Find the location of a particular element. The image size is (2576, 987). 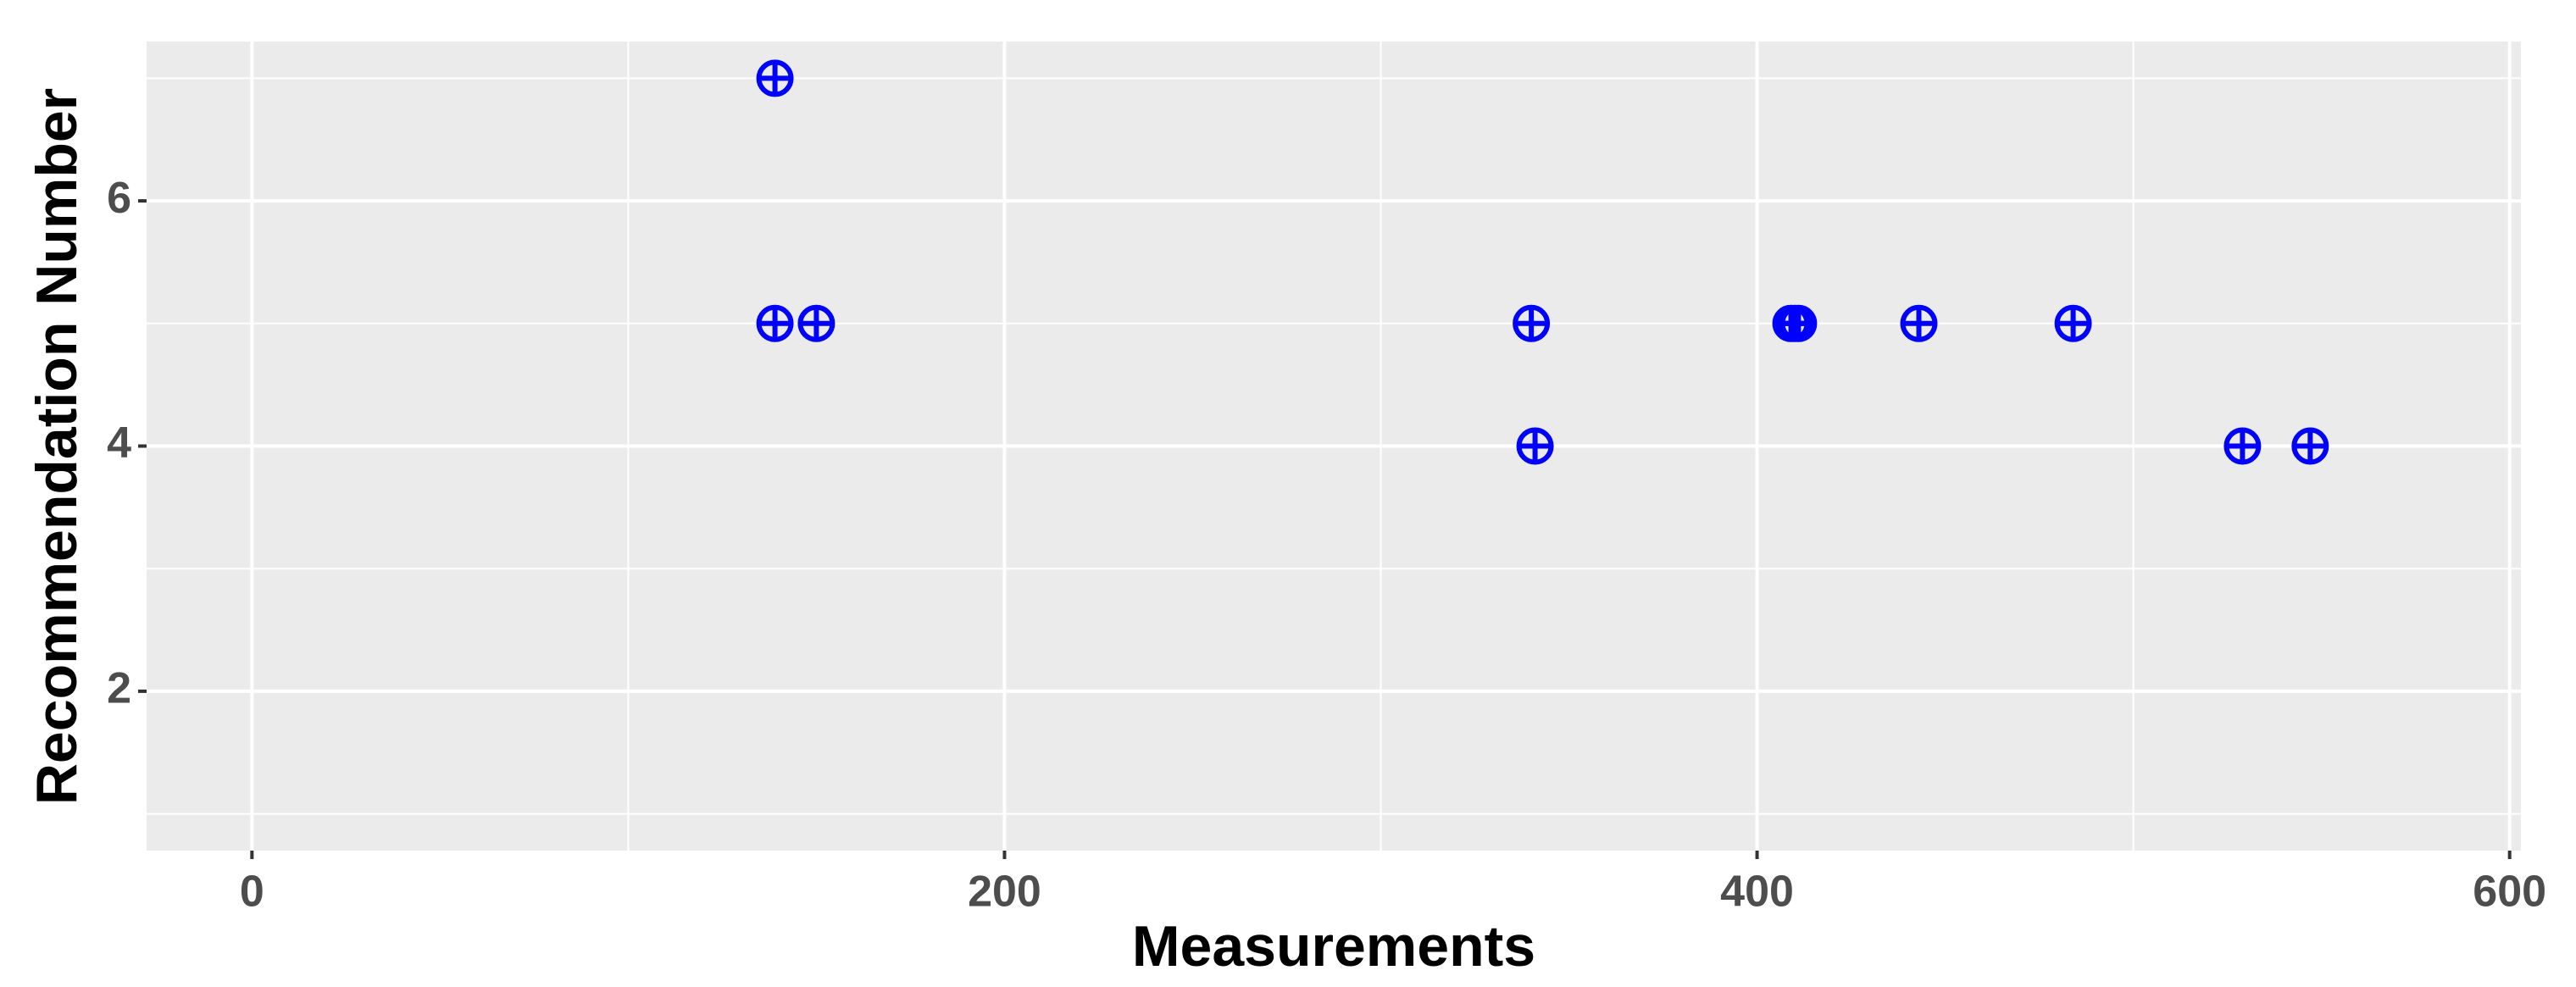

x-tick-label: 200 is located at coordinates (1004, 892).